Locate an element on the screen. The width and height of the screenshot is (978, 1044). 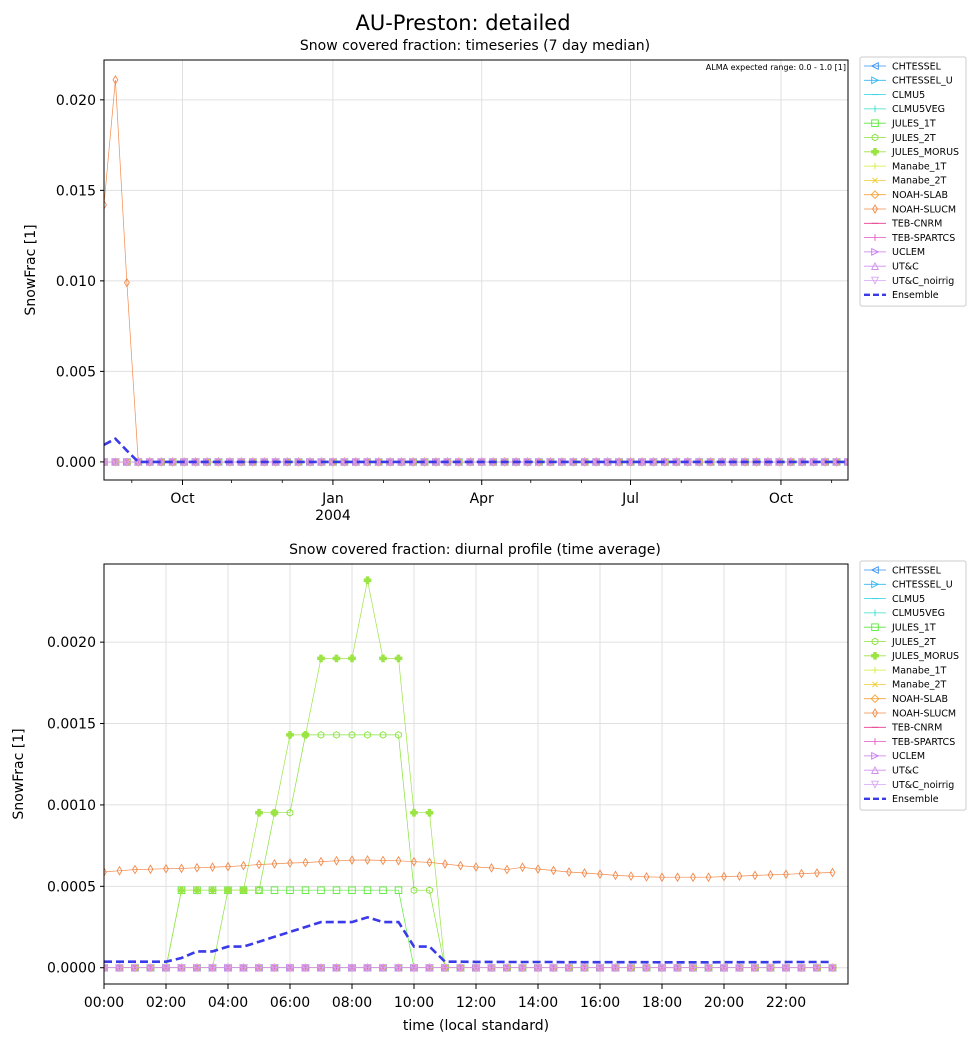
timeseries-ytick-label: 0.015 is located at coordinates (76, 191).